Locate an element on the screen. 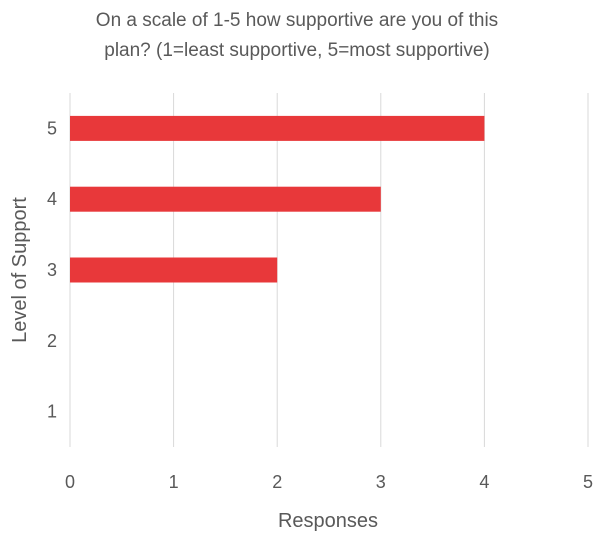 This screenshot has height=533, width=594. x-tick-label-5: 5 is located at coordinates (588, 482).